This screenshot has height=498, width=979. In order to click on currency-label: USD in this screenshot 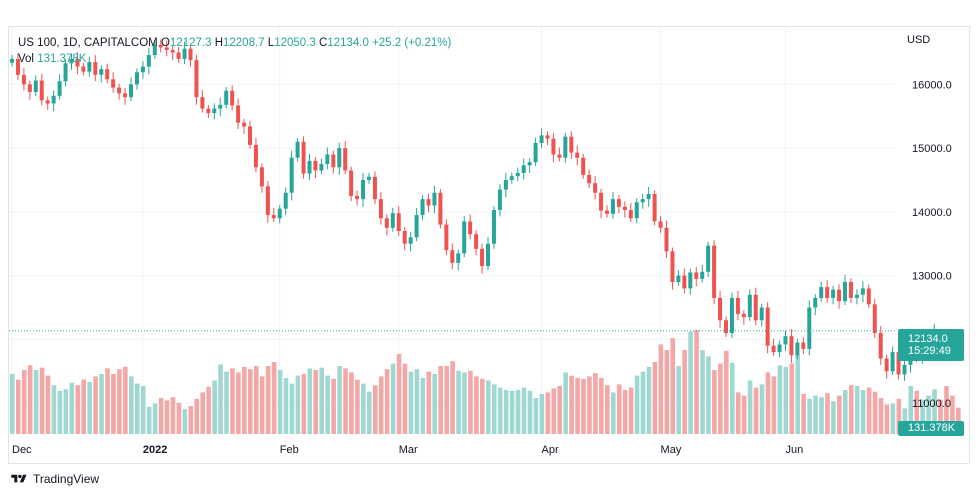, I will do `click(919, 40)`.